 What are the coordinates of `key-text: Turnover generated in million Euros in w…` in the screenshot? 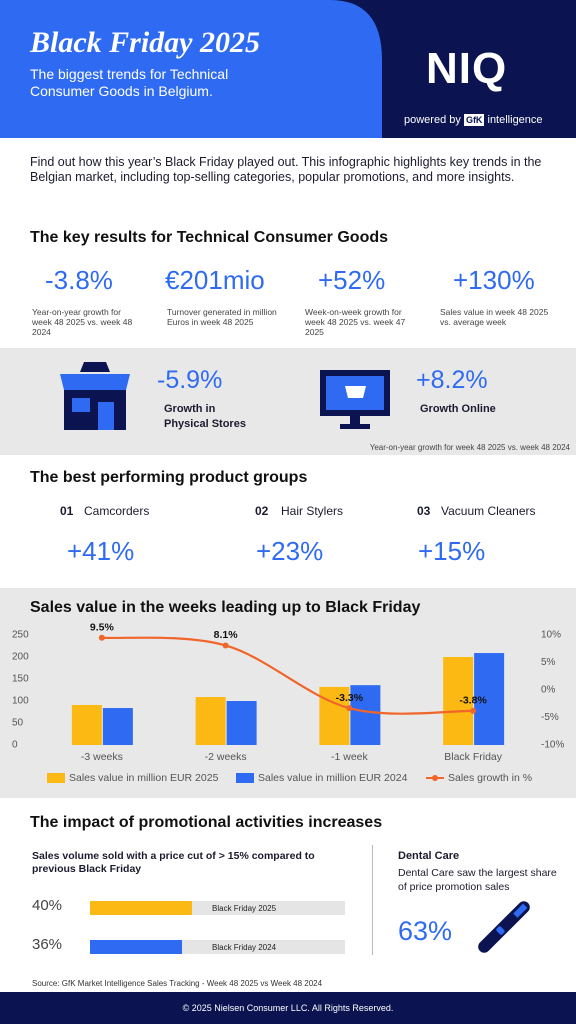 It's located at (222, 317).